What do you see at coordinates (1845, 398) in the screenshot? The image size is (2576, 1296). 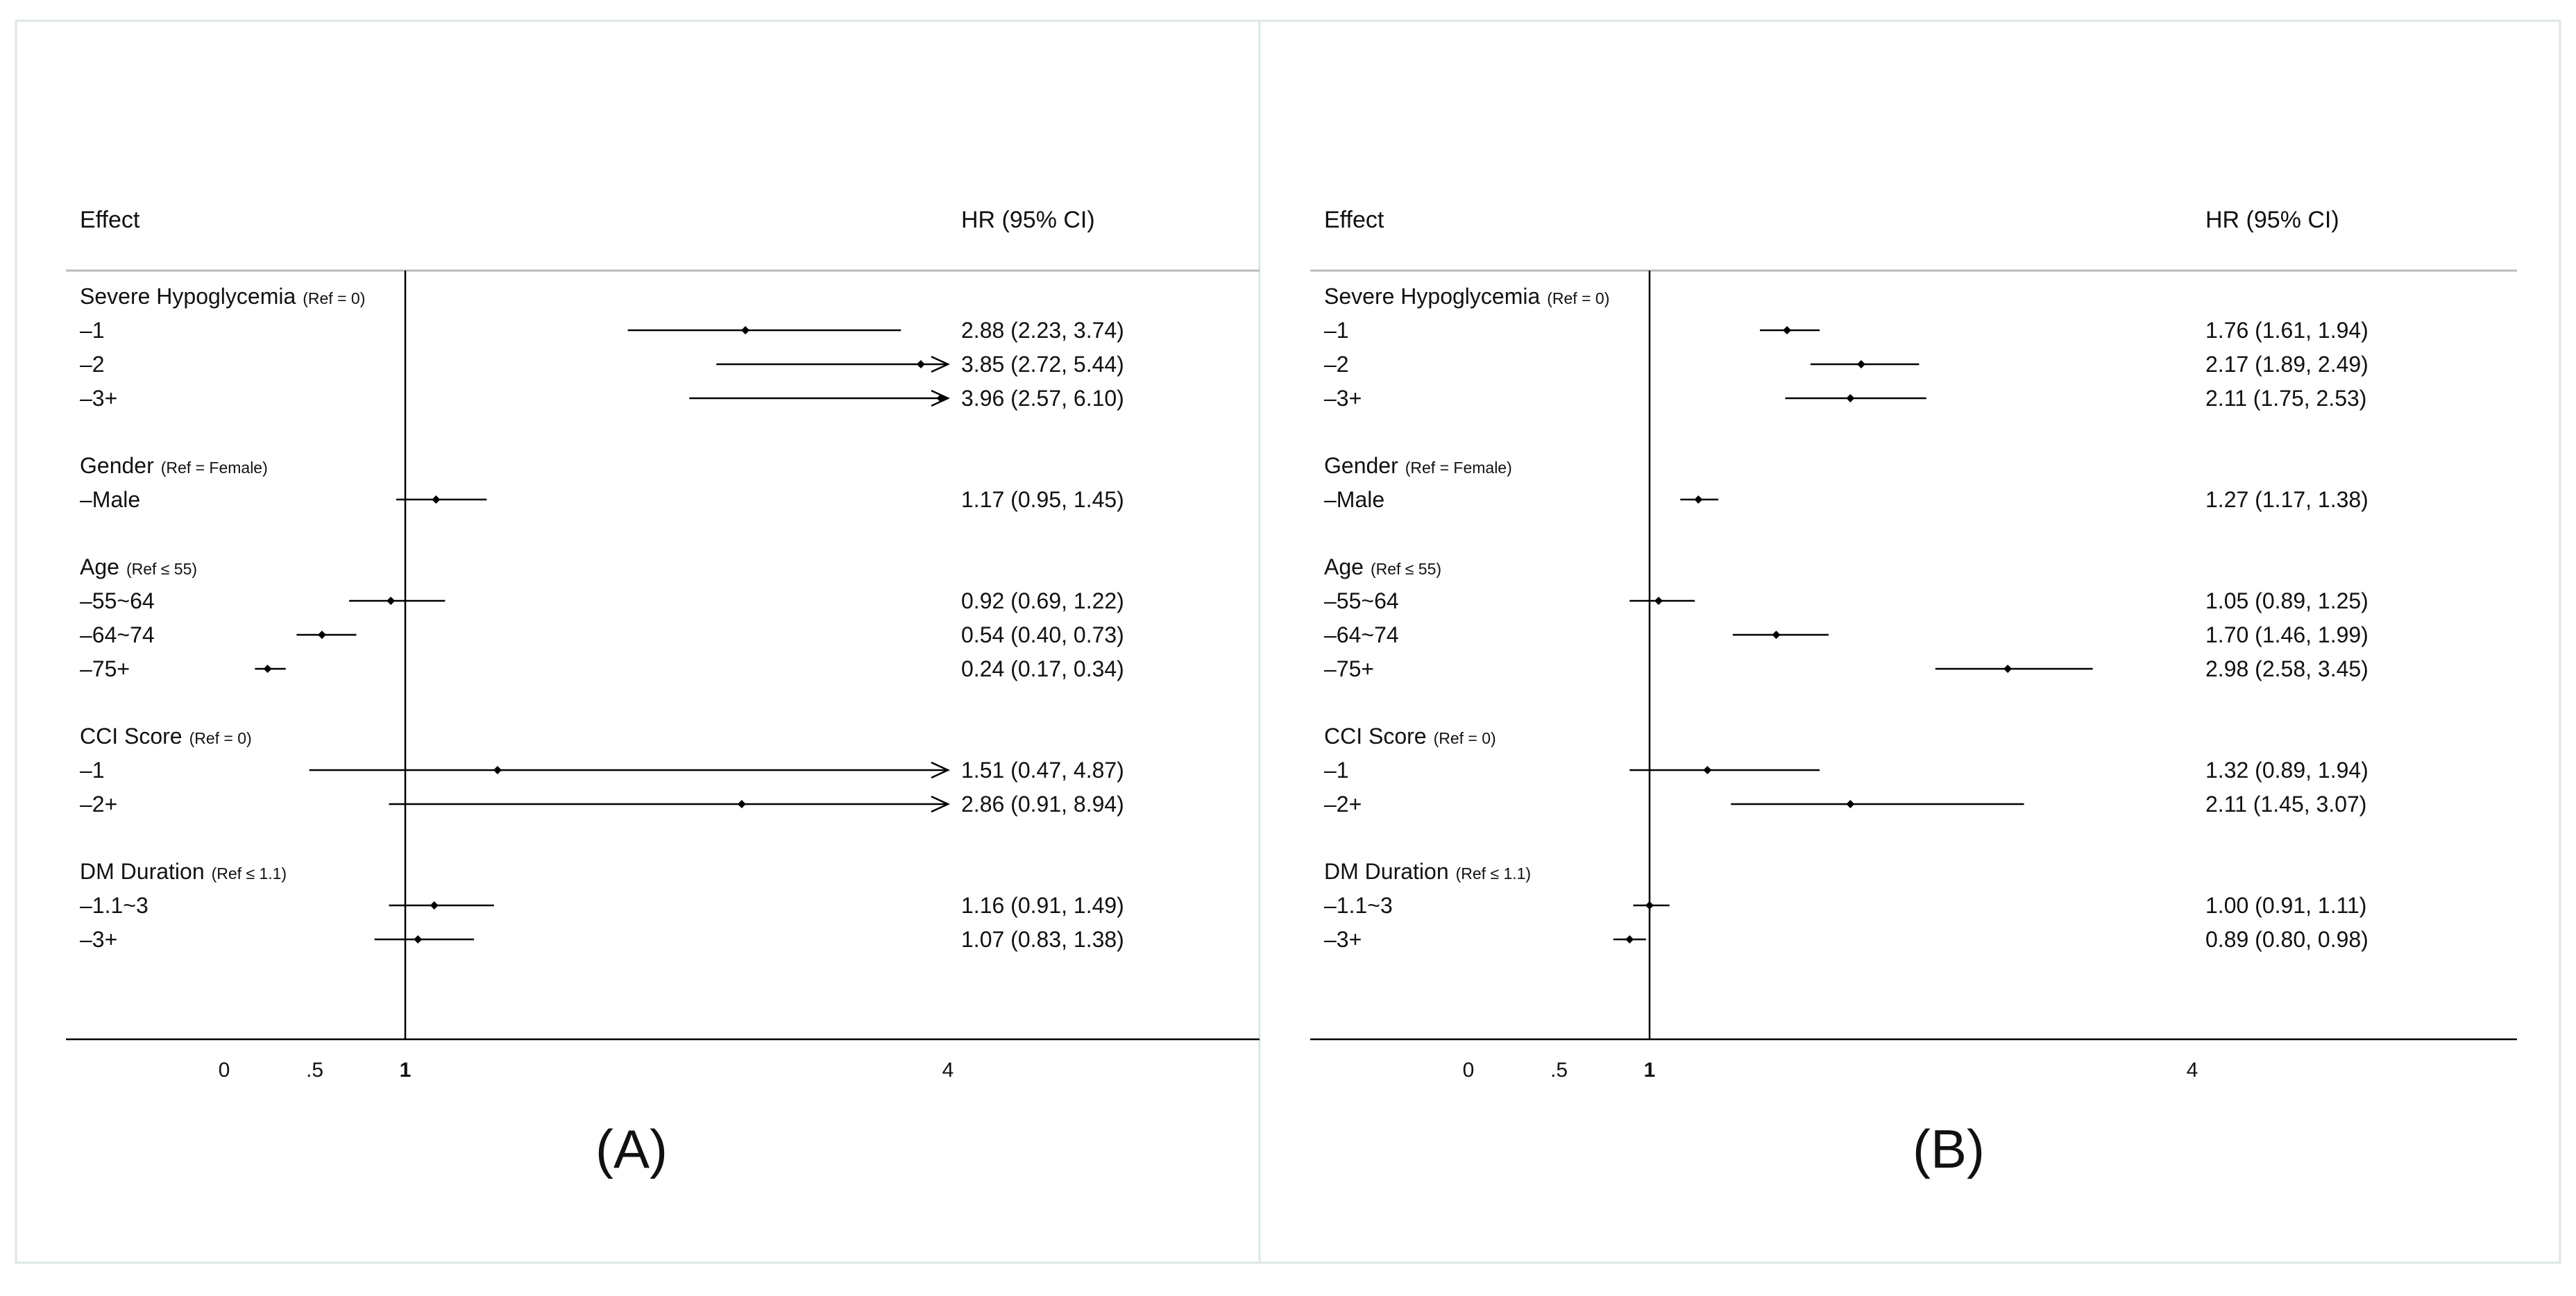 I see `forest-row: –3+ 2.11 (1.75, 2.53)` at bounding box center [1845, 398].